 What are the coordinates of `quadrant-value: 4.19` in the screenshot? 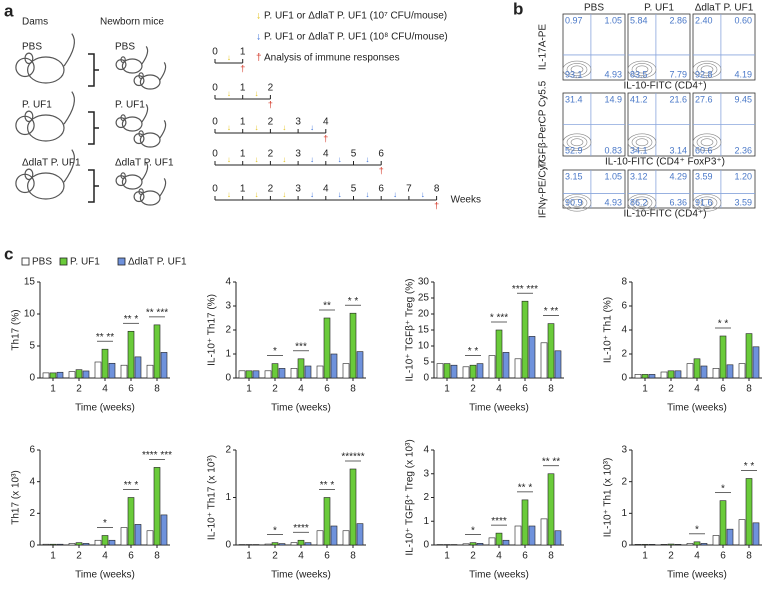 It's located at (743, 74).